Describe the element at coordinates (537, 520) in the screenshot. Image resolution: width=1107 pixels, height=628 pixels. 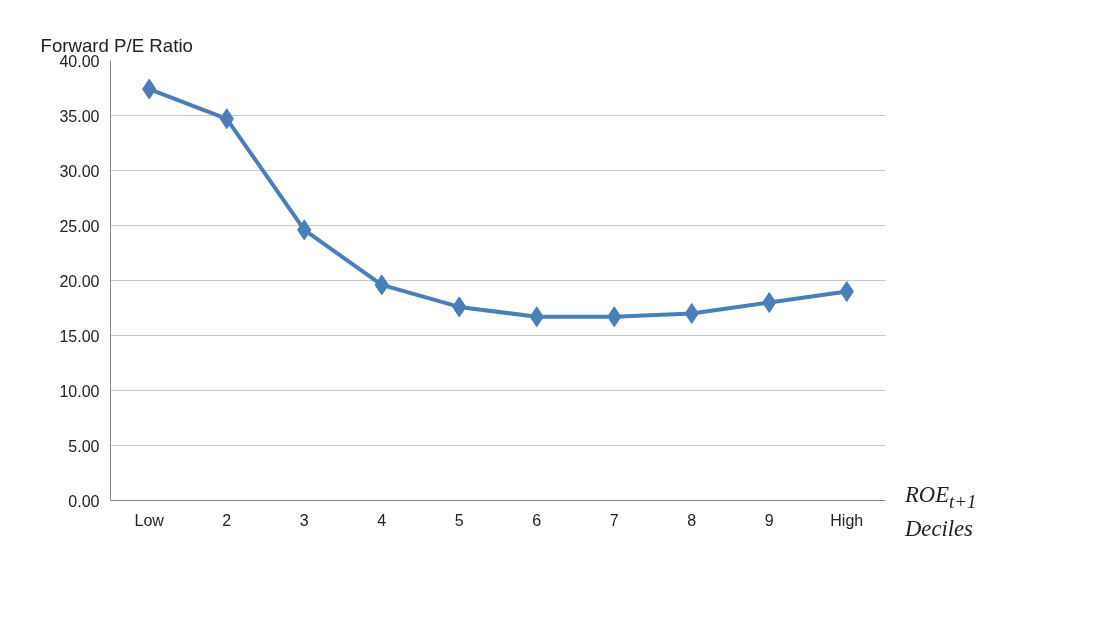
I see `x-tick-label: 6` at that location.